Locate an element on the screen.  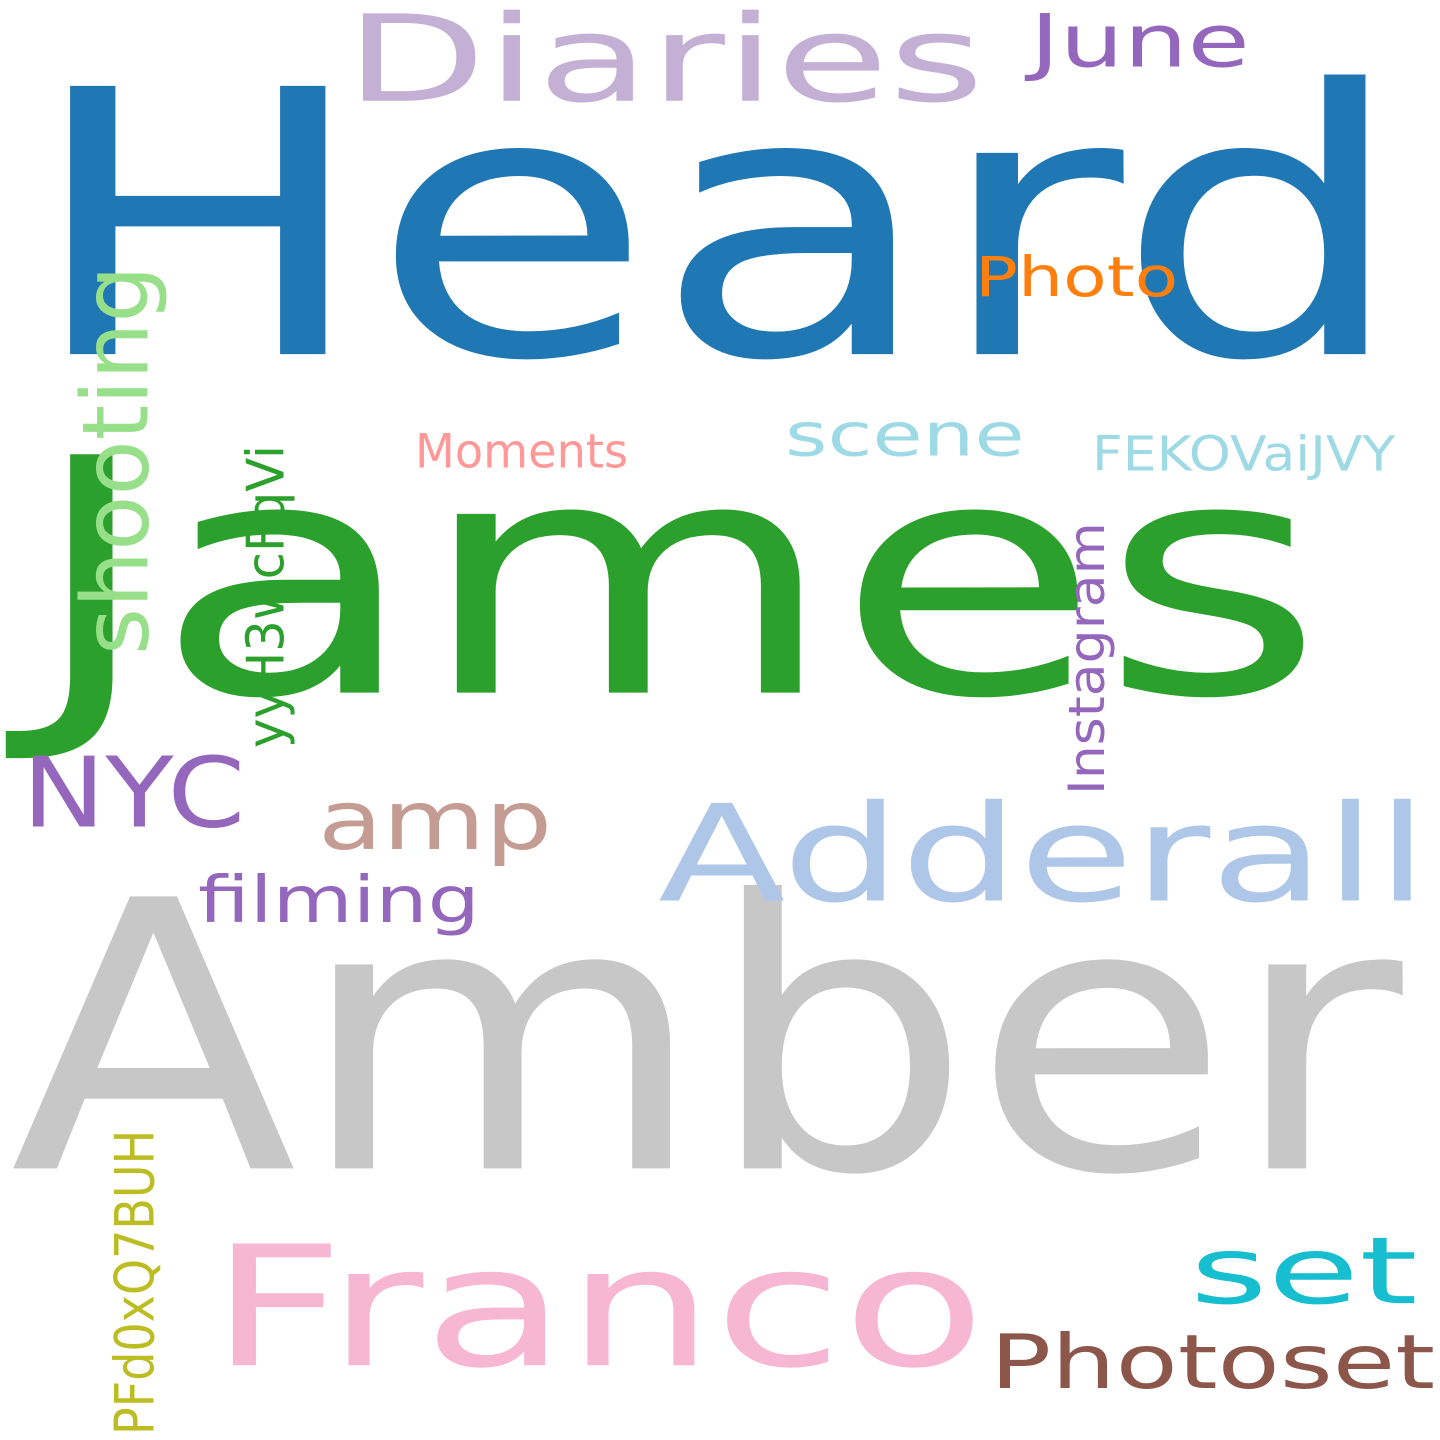
word-shooting: shooting is located at coordinates (115, 460).